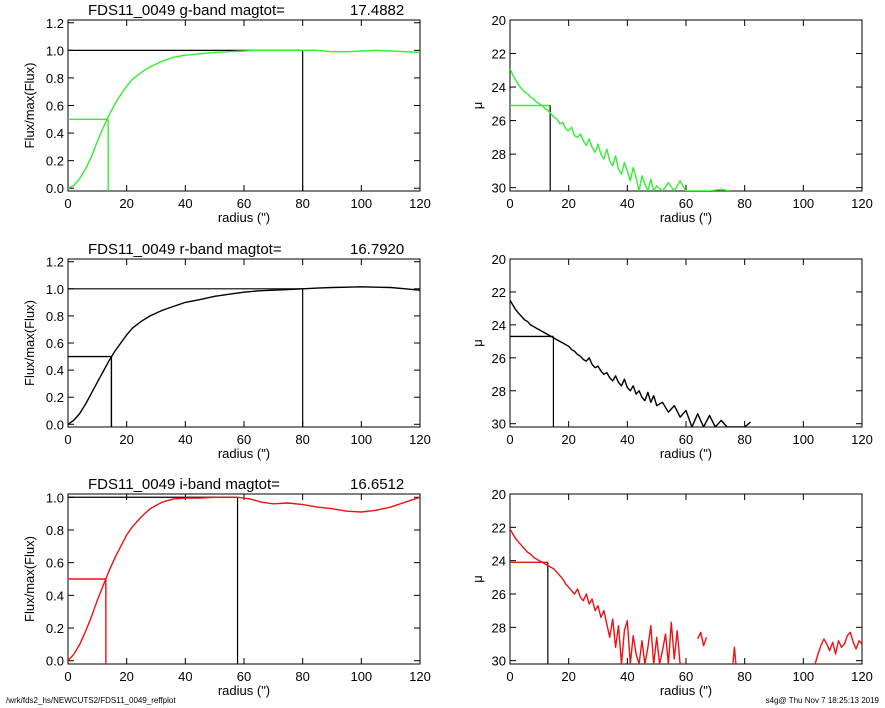 This screenshot has width=885, height=708. I want to click on panel-title: FDS11_0049 r-band magtot=, so click(185, 249).